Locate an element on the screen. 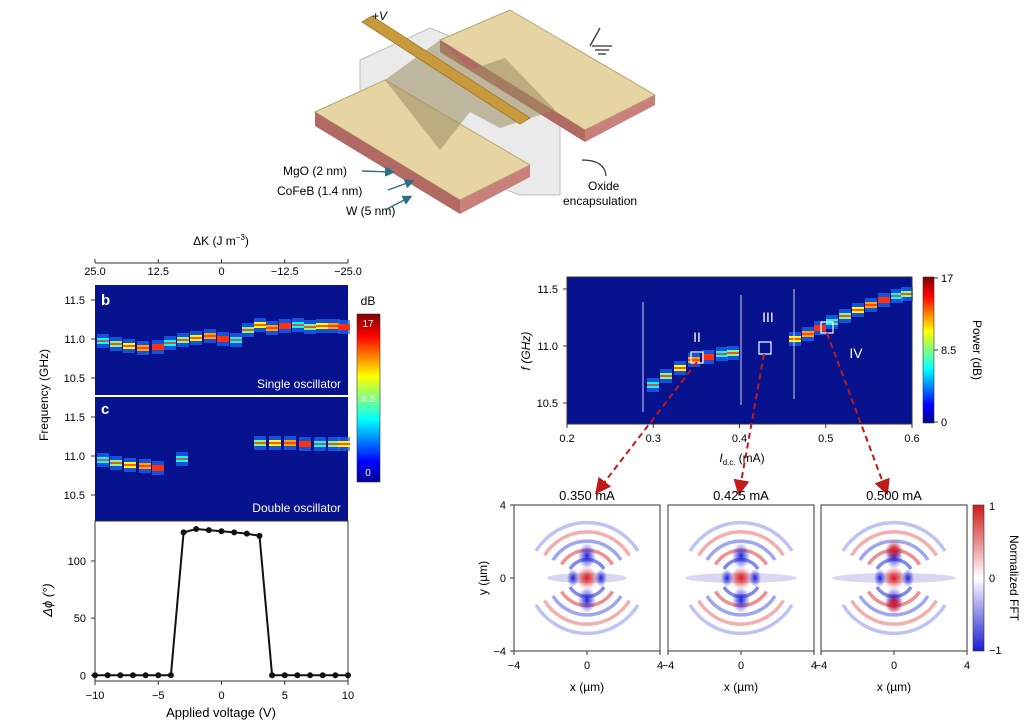 Image resolution: width=1024 pixels, height=721 pixels. current-heatmap-axes: 0.2 0.3 0.4 0.5 0.6 11.5 11.0 10.5 is located at coordinates (728, 360).